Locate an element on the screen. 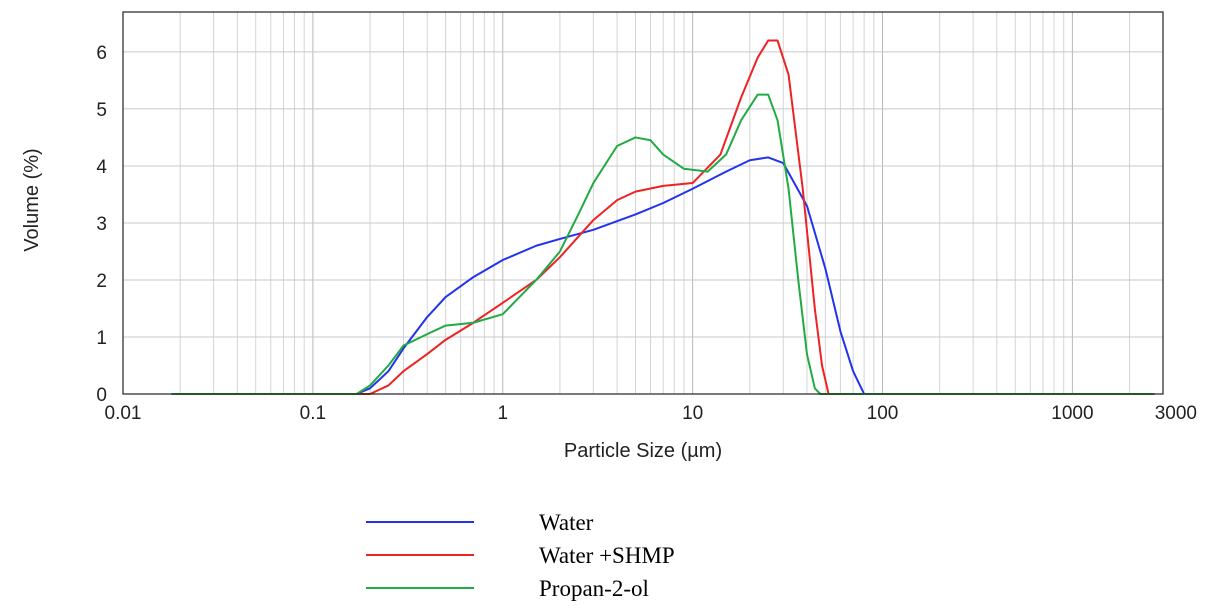 The width and height of the screenshot is (1210, 610). chart-legend: Water Water +SHMP Propan-2-ol is located at coordinates (520, 555).